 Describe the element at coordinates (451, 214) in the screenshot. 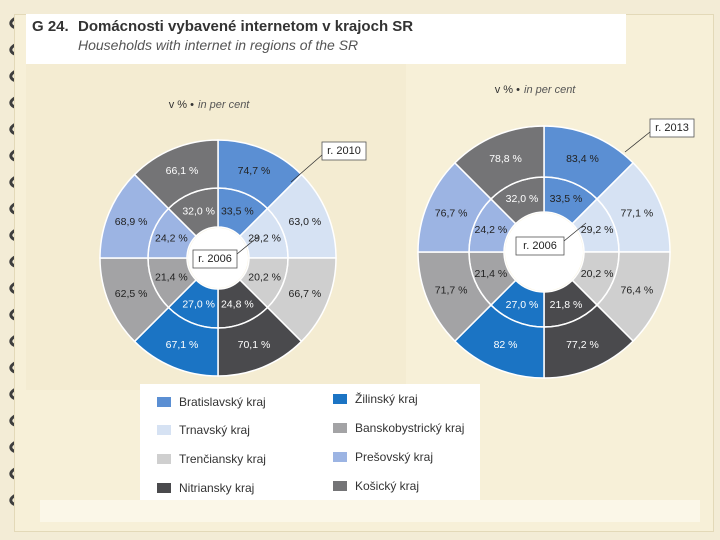

I see `slice-label: 76,7 %` at that location.